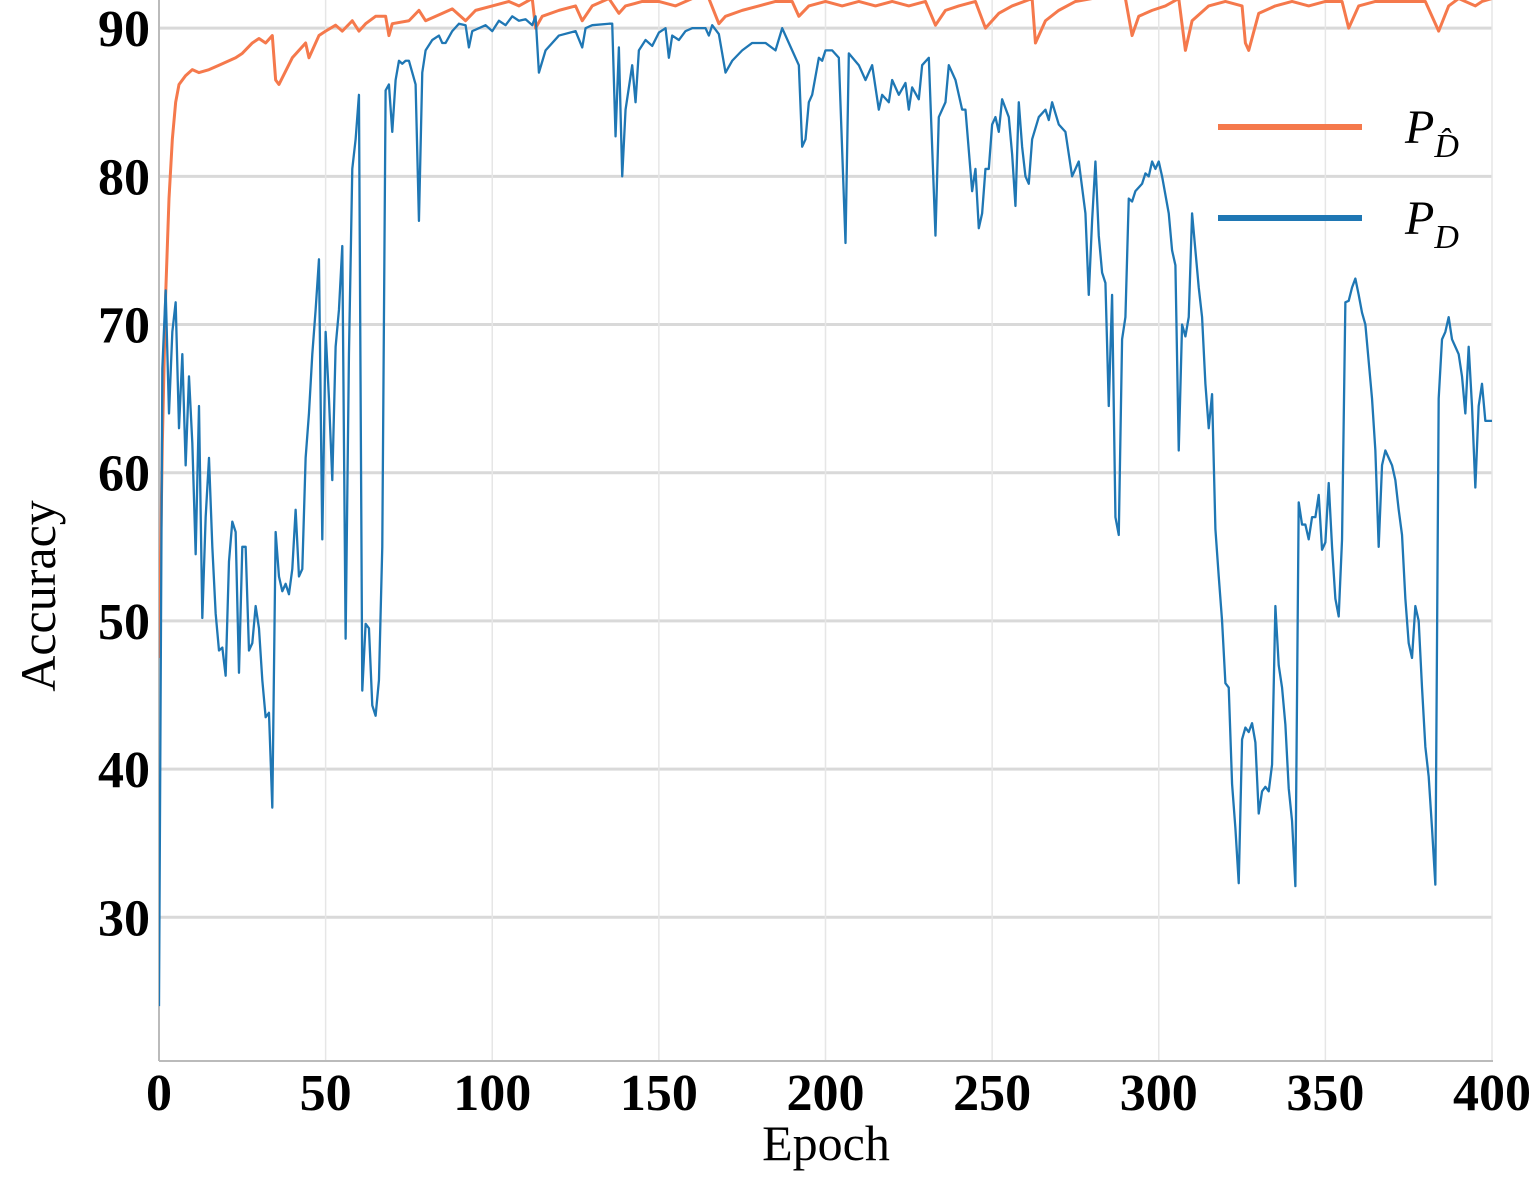  What do you see at coordinates (826, 1143) in the screenshot?
I see `x-axis-label: Epoch` at bounding box center [826, 1143].